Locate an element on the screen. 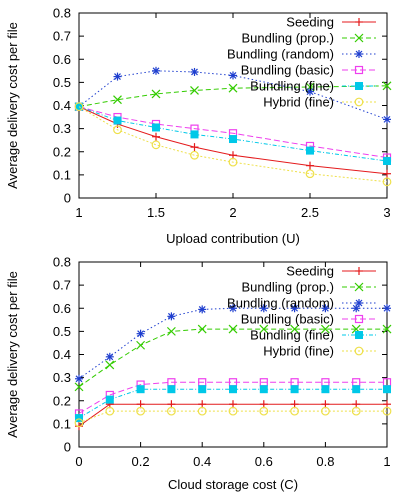 Image resolution: width=394 pixels, height=498 pixels. x-tick-label: 1.5 is located at coordinates (156, 212).